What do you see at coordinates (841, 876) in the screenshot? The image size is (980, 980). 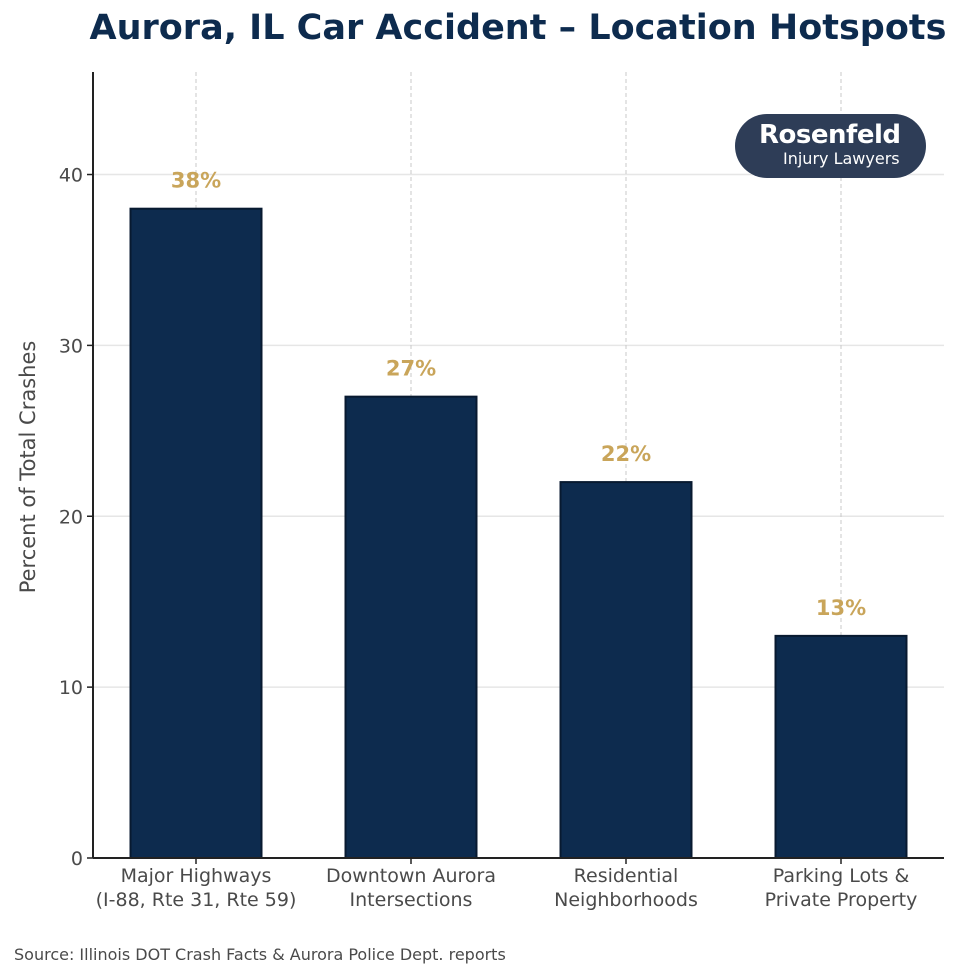 I see `x-category-label: Parking Lots &` at bounding box center [841, 876].